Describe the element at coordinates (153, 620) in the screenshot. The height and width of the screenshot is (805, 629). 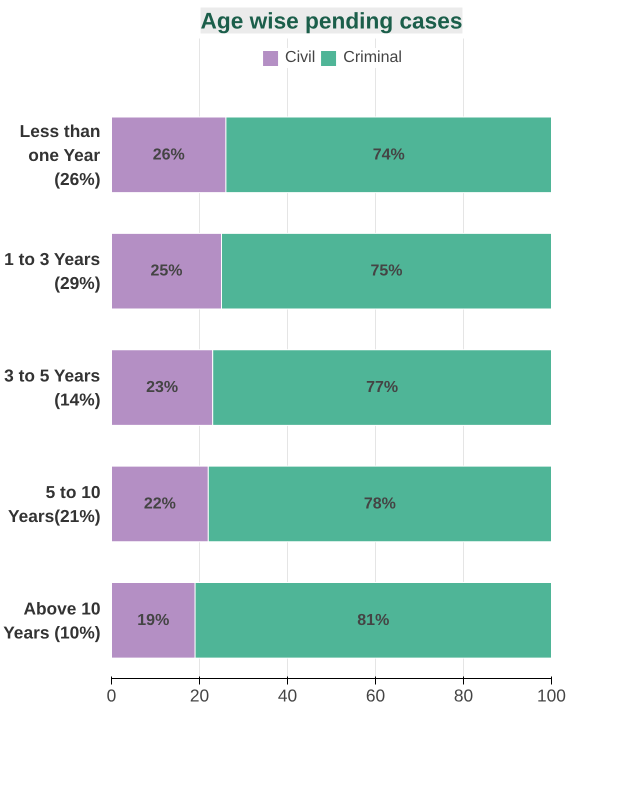
I see `data-label: 19%` at that location.